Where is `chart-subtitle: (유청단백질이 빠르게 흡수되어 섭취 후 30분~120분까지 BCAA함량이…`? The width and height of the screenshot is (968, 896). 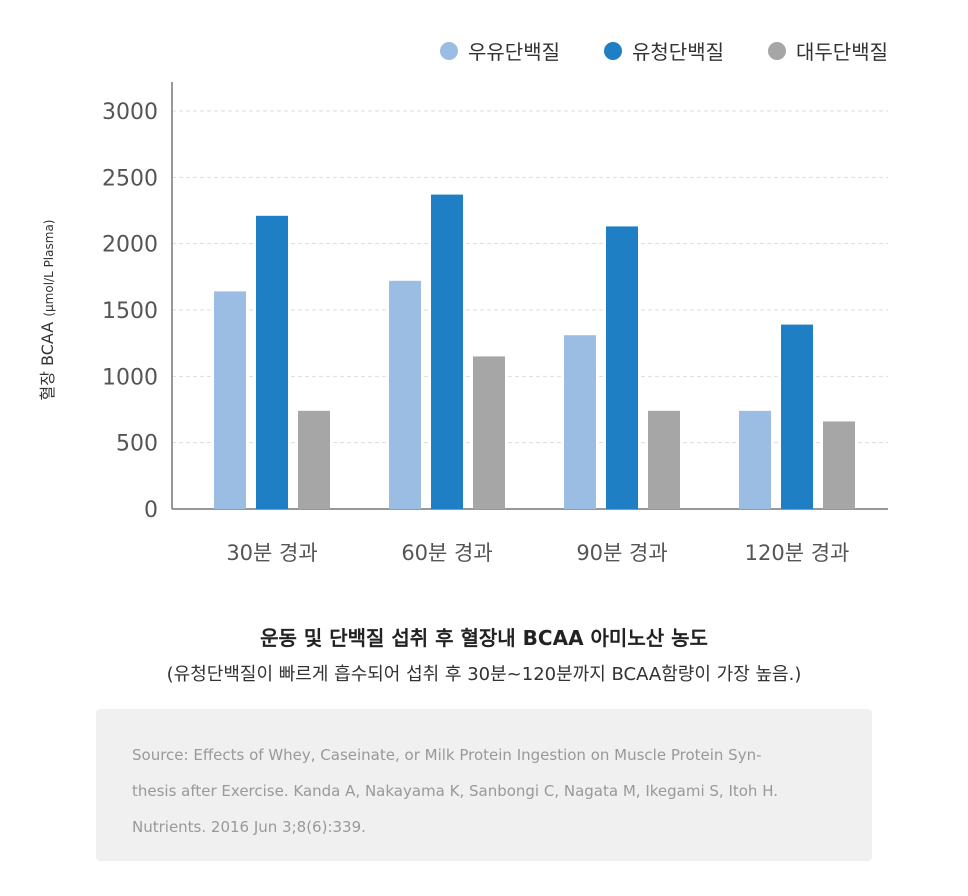
chart-subtitle: (유청단백질이 빠르게 흡수되어 섭취 후 30분~120분까지 BCAA함량이… is located at coordinates (484, 674).